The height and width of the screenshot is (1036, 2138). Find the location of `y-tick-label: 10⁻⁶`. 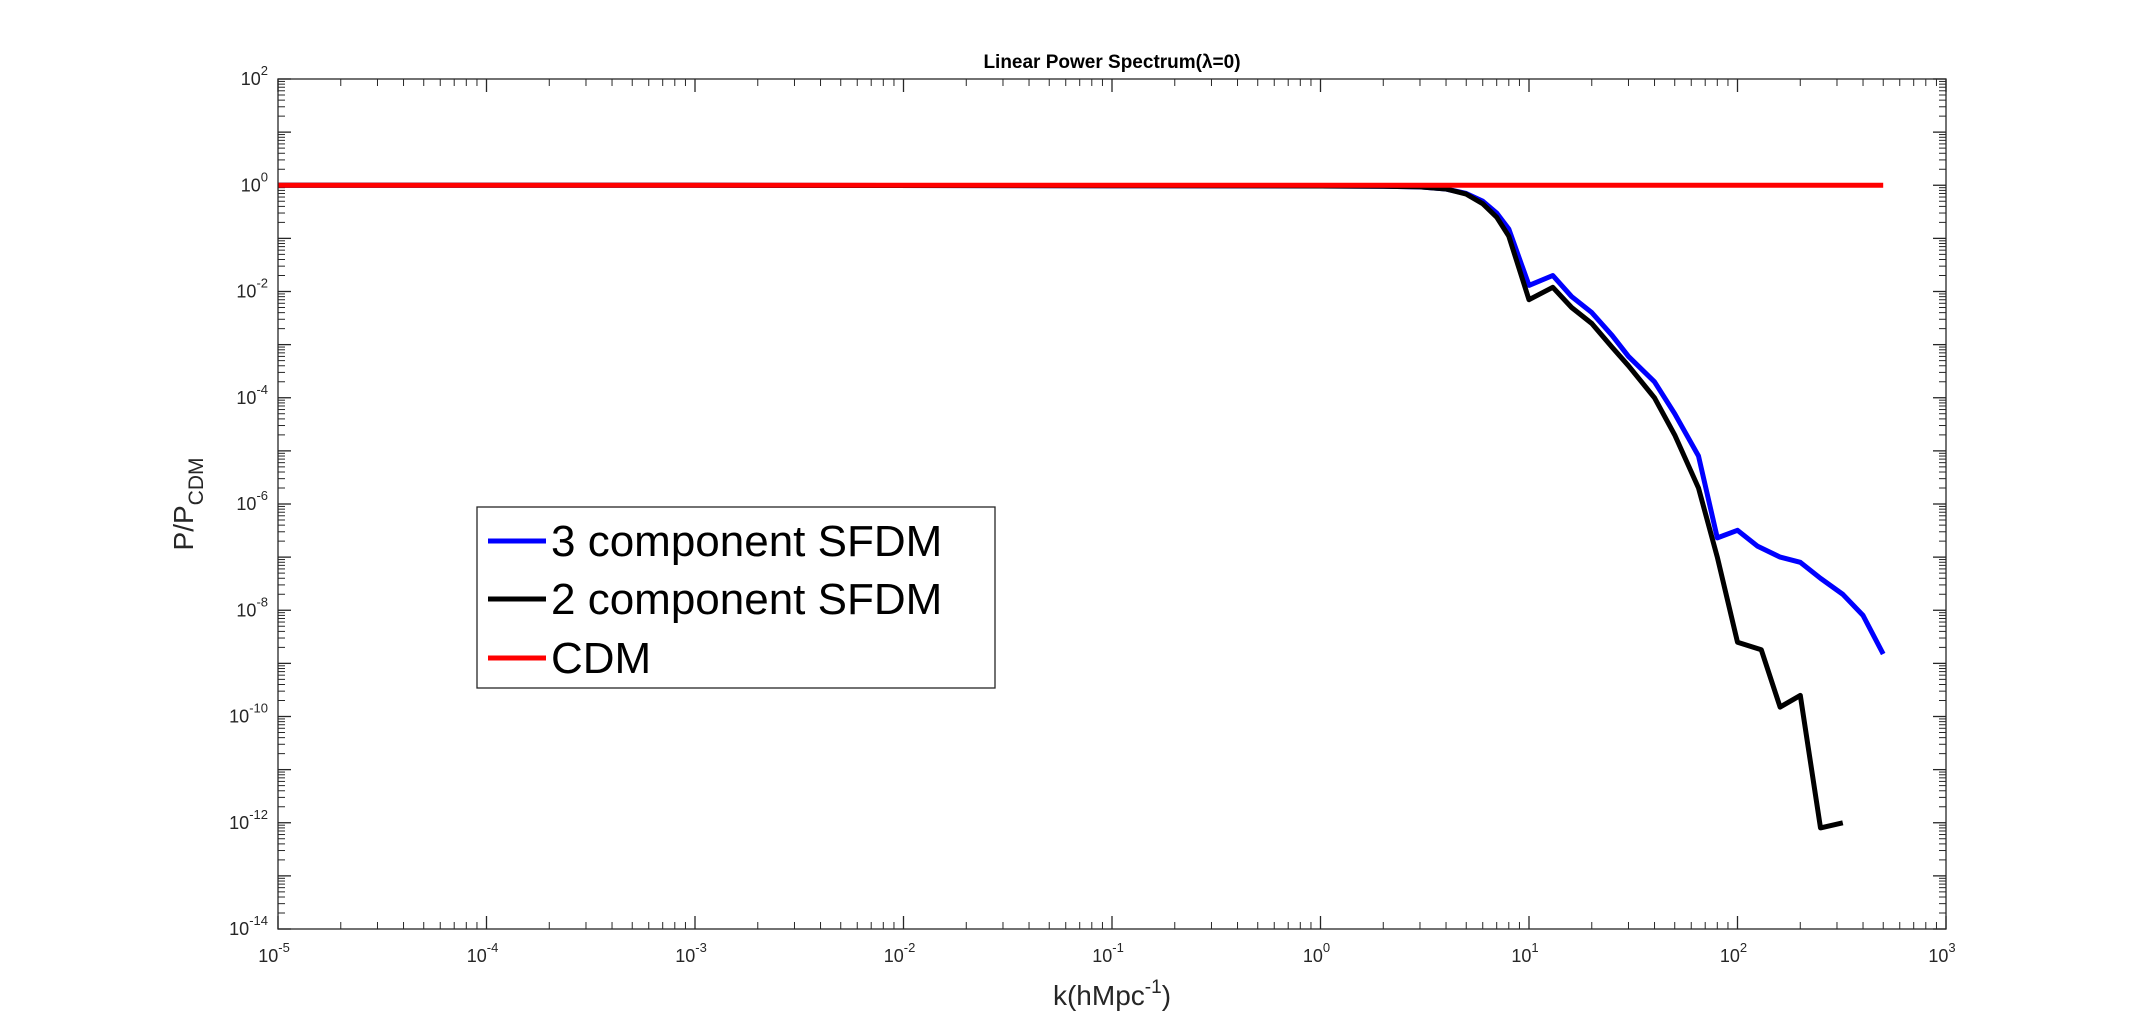

y-tick-label: 10⁻⁶ is located at coordinates (252, 501).